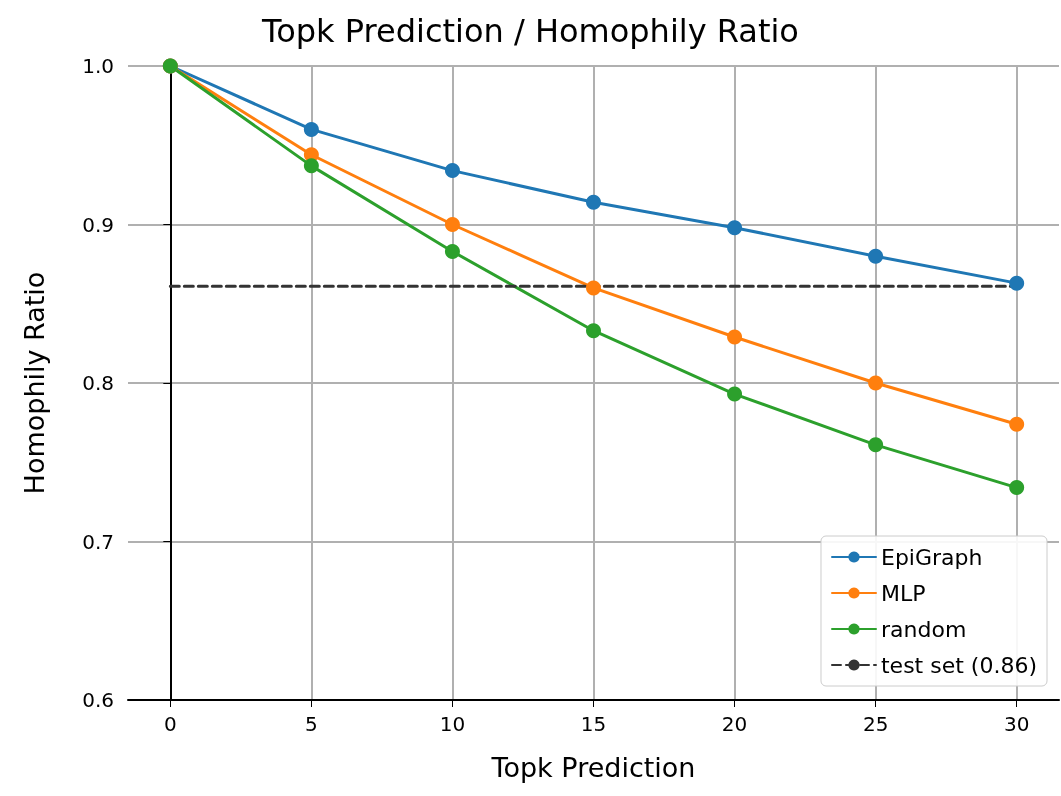 This screenshot has width=1061, height=796. I want to click on legend-label: test set (0.86), so click(959, 665).